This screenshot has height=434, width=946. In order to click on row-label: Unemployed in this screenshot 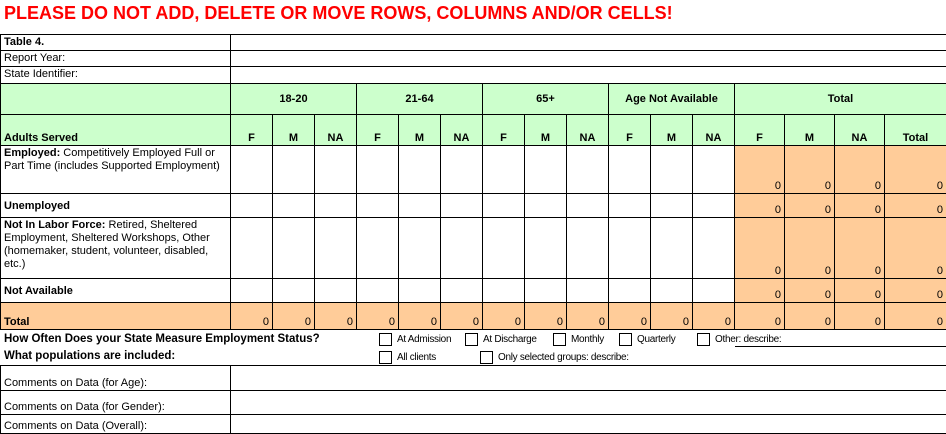, I will do `click(116, 206)`.